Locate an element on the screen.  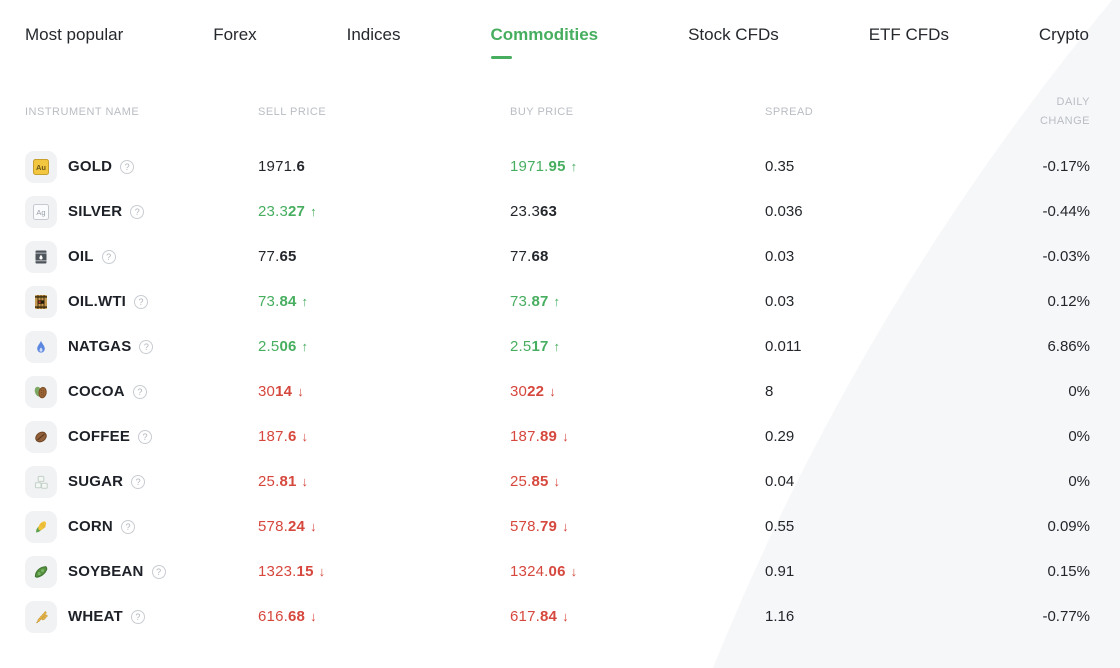
tab-etf-cfds: ETF CFDs is located at coordinates (908, 34).